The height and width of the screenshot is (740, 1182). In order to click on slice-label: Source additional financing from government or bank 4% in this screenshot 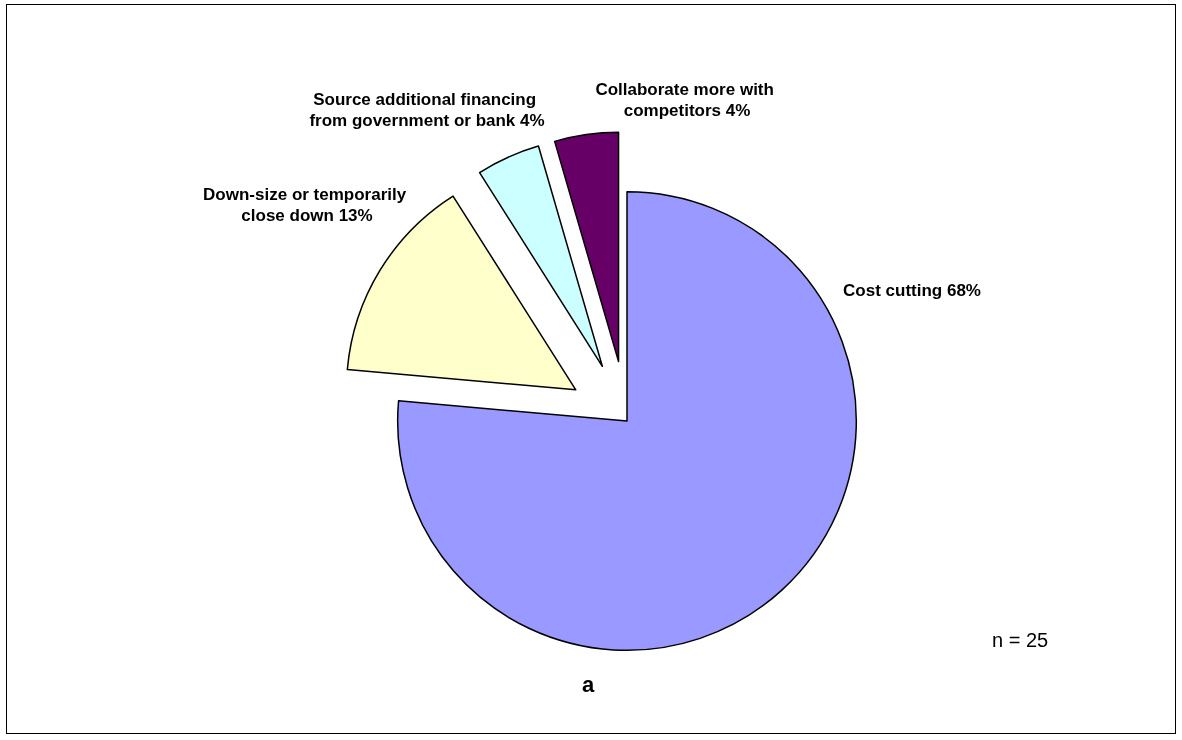, I will do `click(427, 110)`.